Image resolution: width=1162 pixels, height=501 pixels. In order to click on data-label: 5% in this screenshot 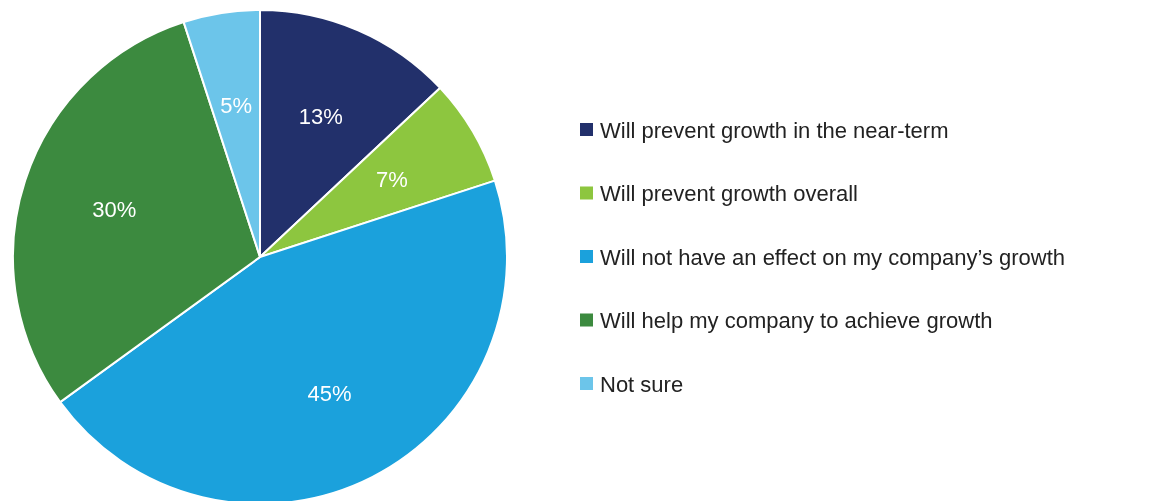, I will do `click(236, 106)`.